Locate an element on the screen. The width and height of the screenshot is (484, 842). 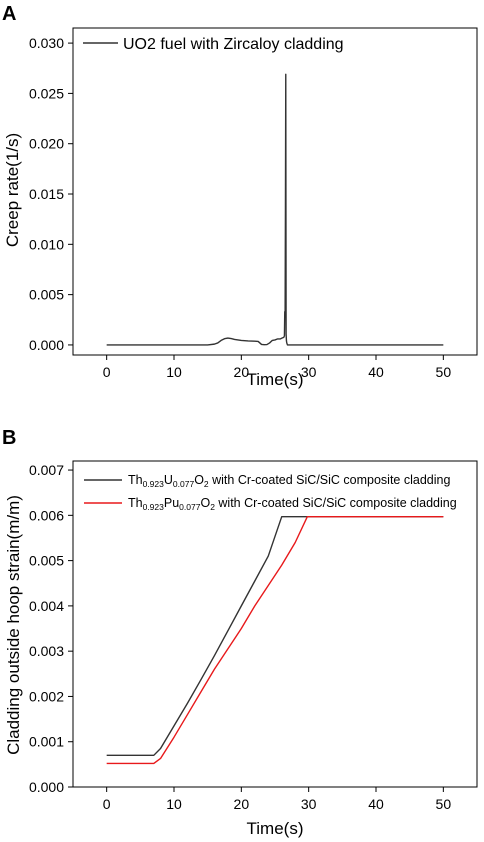
plot-a-y-tick-label: 0.010 is located at coordinates (46, 244).